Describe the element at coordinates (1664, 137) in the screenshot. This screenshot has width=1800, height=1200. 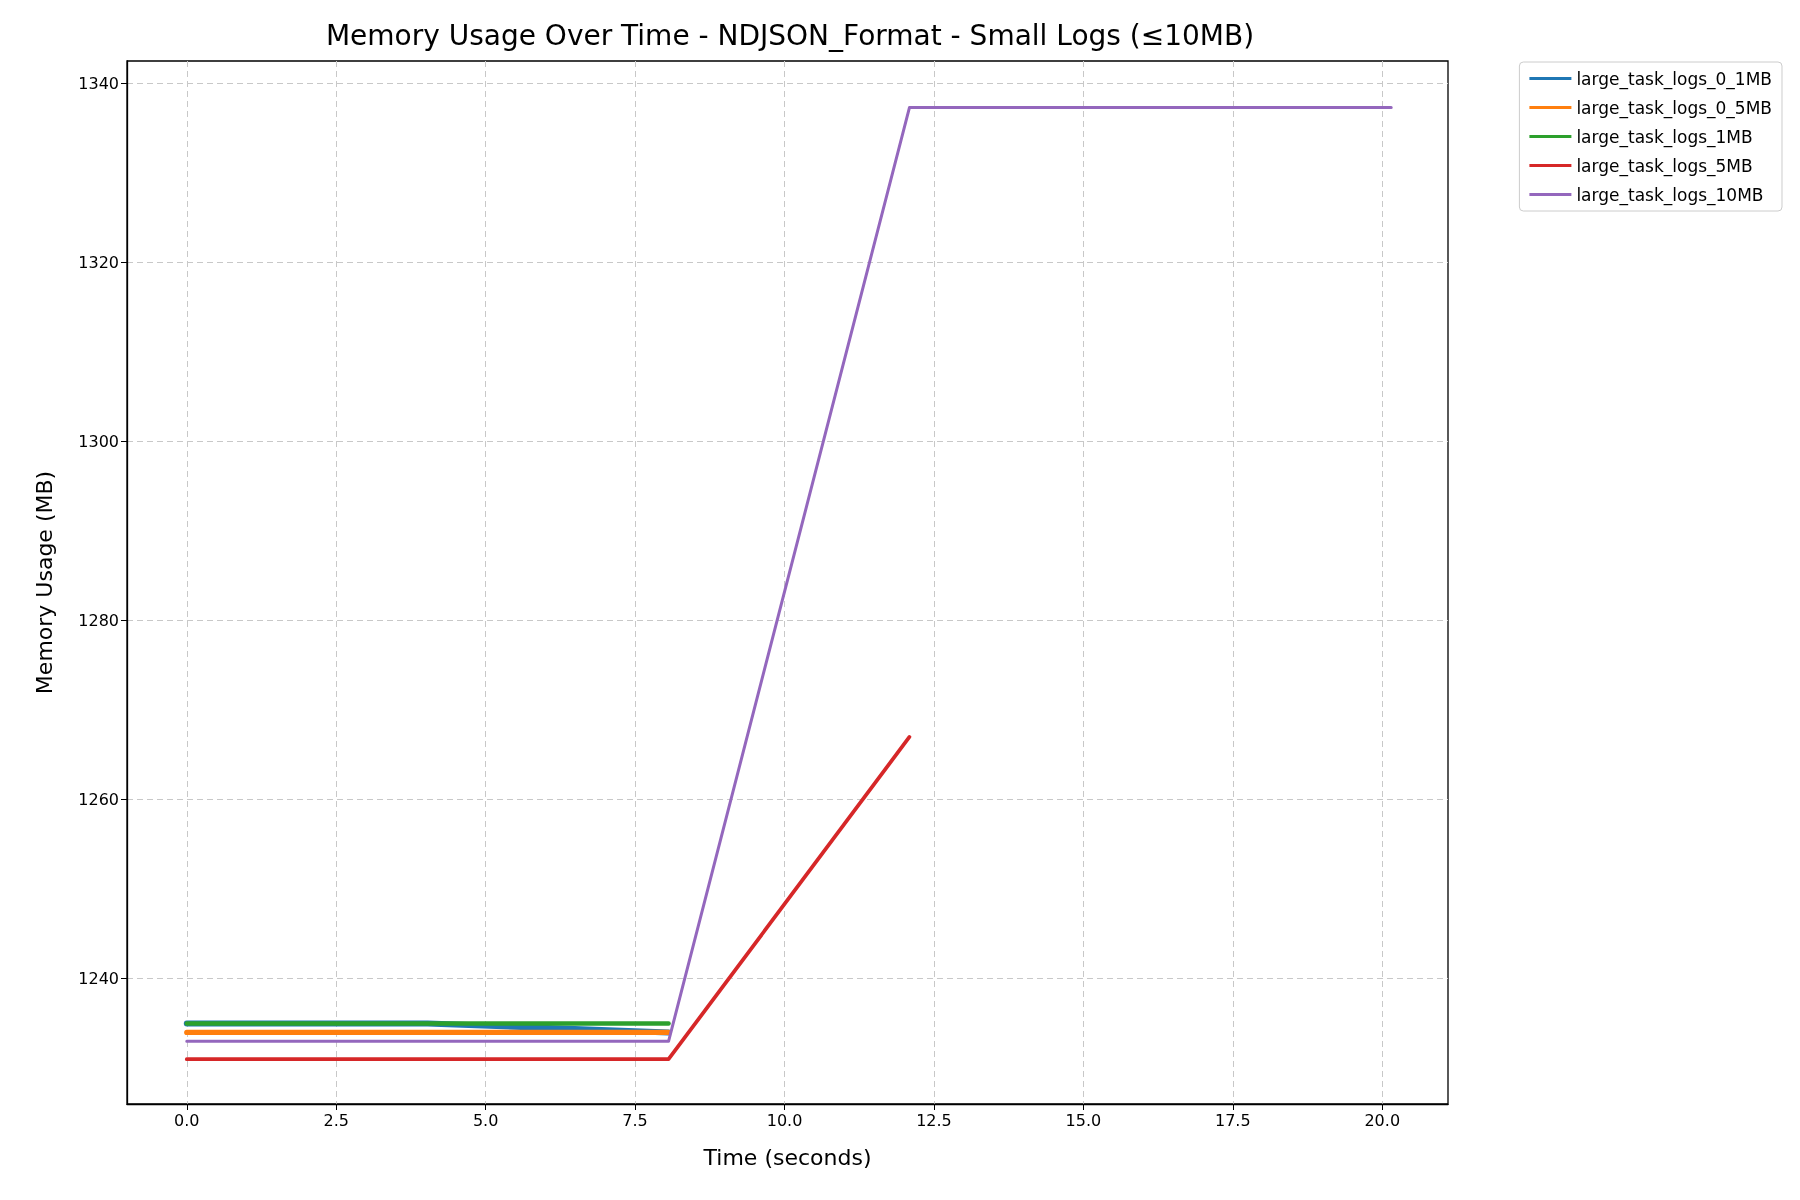
I see `legend-label: large_task_logs_1MB` at that location.